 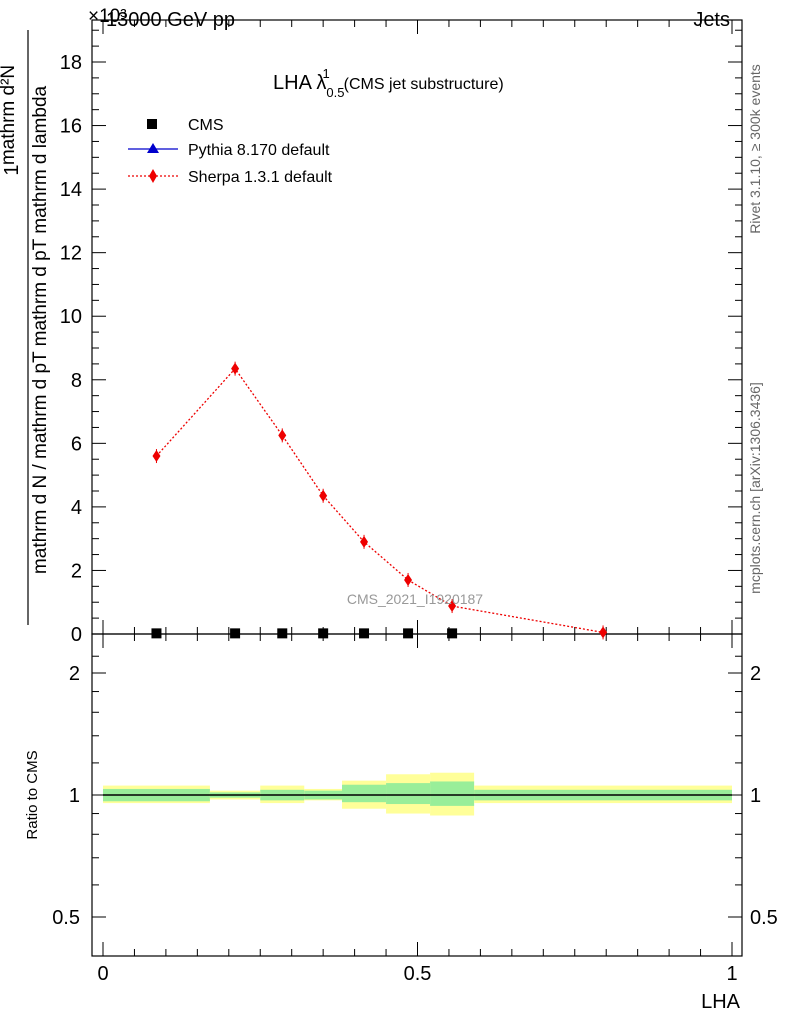 I want to click on energy-label: 13000 GeV pp, so click(x=170, y=20).